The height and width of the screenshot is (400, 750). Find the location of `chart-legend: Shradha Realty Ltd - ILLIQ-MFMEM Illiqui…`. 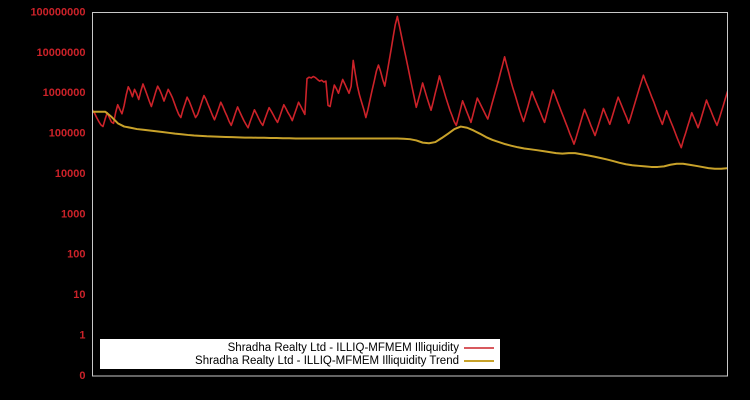

chart-legend: Shradha Realty Ltd - ILLIQ-MFMEM Illiqui… is located at coordinates (300, 354).